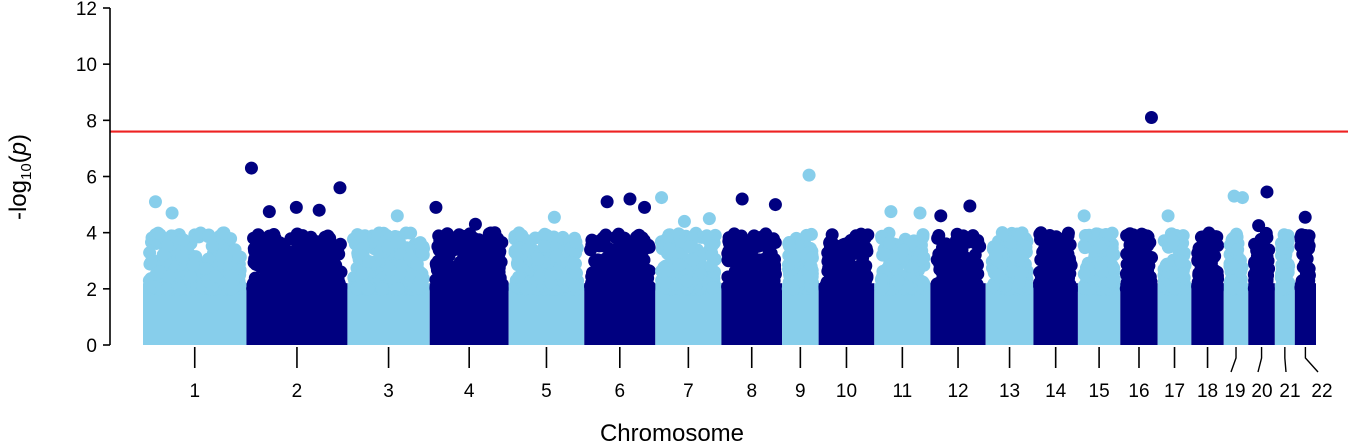 Image resolution: width=1348 pixels, height=446 pixels. What do you see at coordinates (1056, 391) in the screenshot?
I see `x-tick-label: 14` at bounding box center [1056, 391].